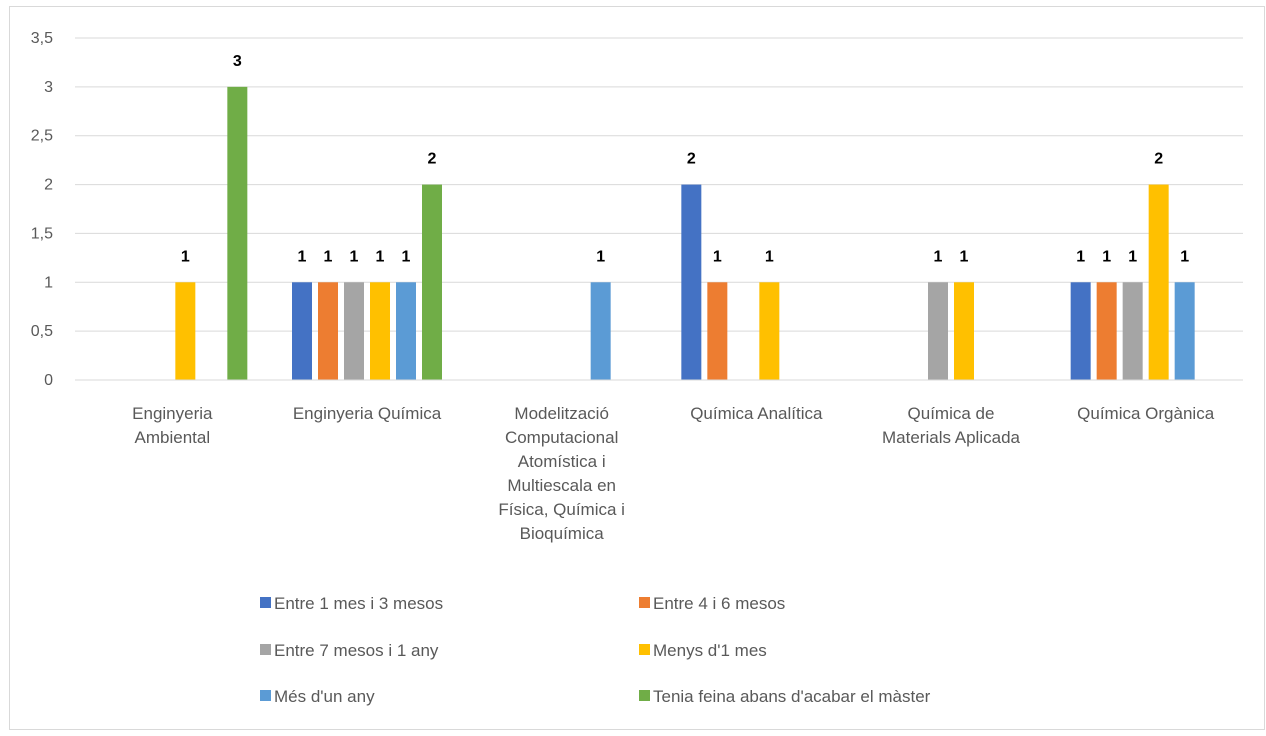 This screenshot has width=1266, height=736. Describe the element at coordinates (562, 533) in the screenshot. I see `x-category-label: Bioquímica` at that location.